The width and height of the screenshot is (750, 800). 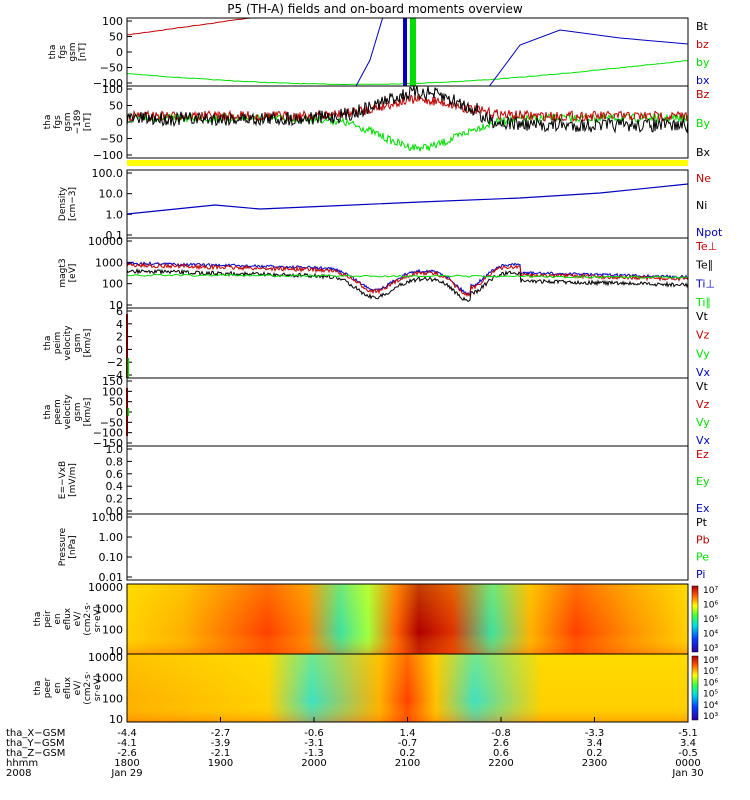 I want to click on legend-Vz: Vz, so click(x=703, y=335).